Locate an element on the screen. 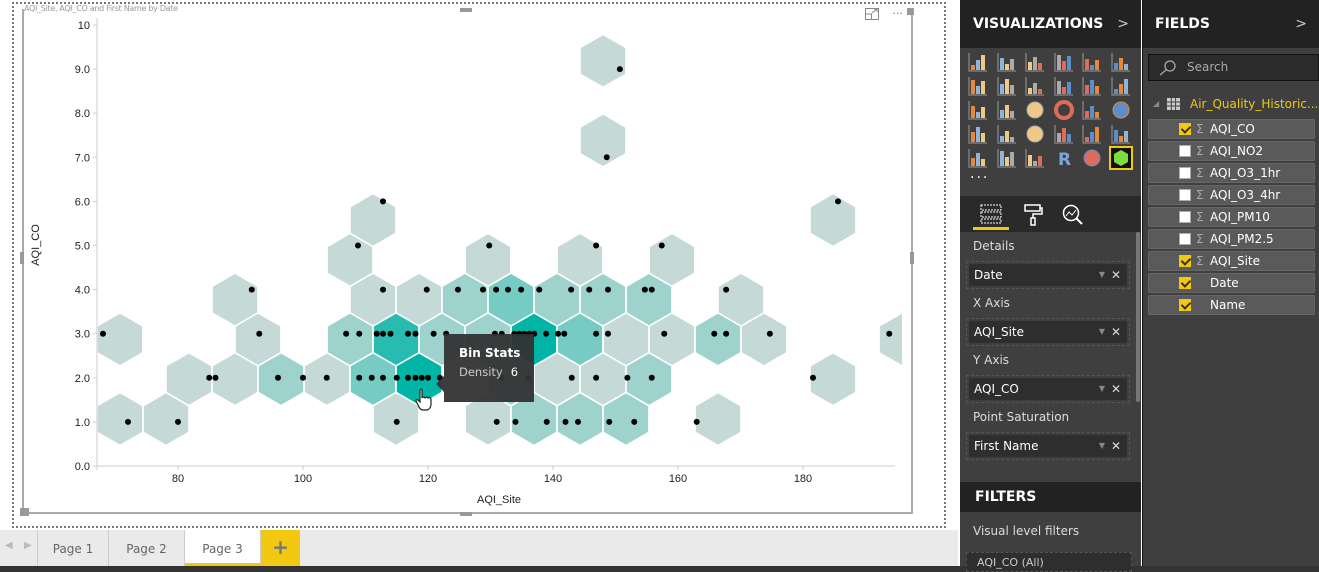  well-dropzone: Date ▼ ✕ is located at coordinates (1048, 275).